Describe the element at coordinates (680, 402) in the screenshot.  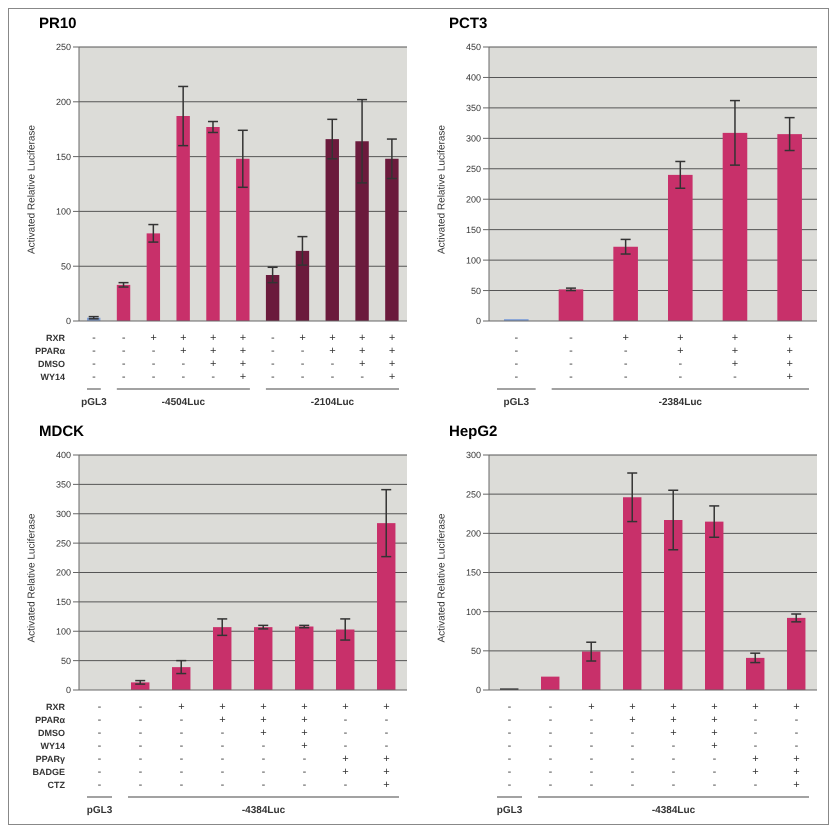
I see `text: -2384Luc` at that location.